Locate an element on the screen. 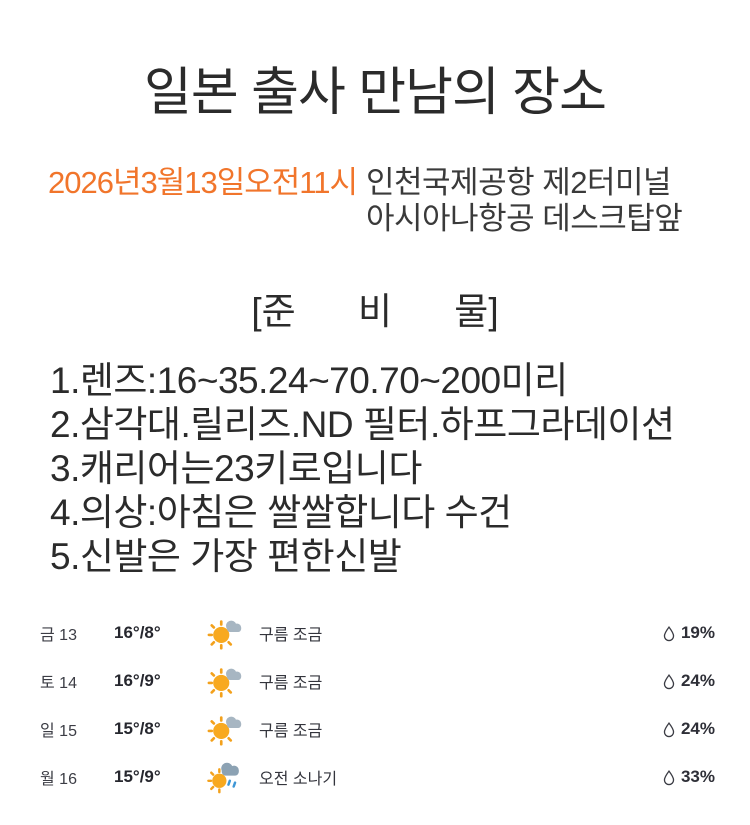 The height and width of the screenshot is (825, 750). condition-label: 오전 소나기 is located at coordinates (298, 779).